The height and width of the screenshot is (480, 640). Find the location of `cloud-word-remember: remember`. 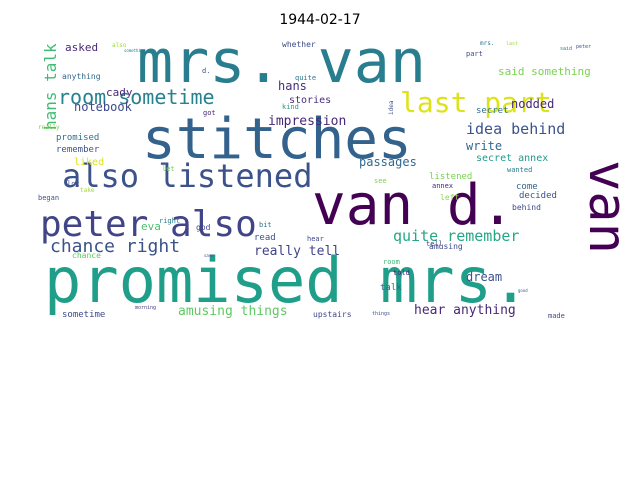

cloud-word-remember: remember is located at coordinates (78, 150).